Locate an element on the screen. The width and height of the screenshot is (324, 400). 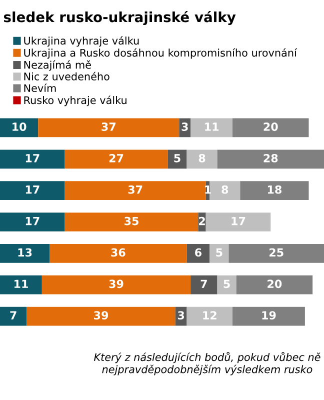
legend-label: Ukrajina a Rusko dosáhnou kompromisního urovnání is located at coordinates (161, 53).